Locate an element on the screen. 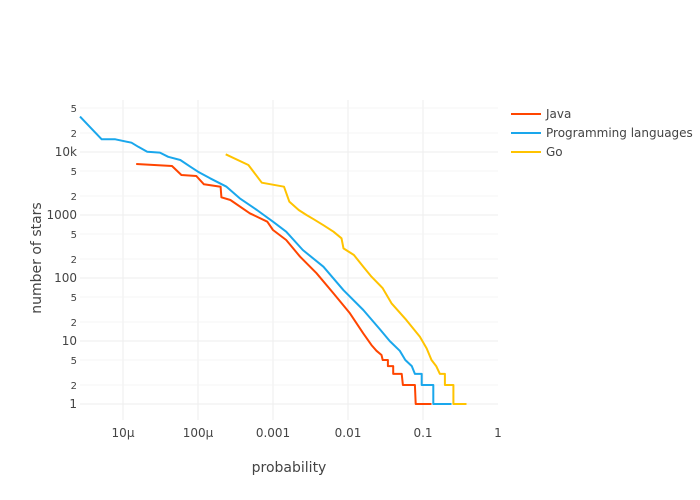 The image size is (700, 500). x-tick-label: 0.01 is located at coordinates (348, 433).